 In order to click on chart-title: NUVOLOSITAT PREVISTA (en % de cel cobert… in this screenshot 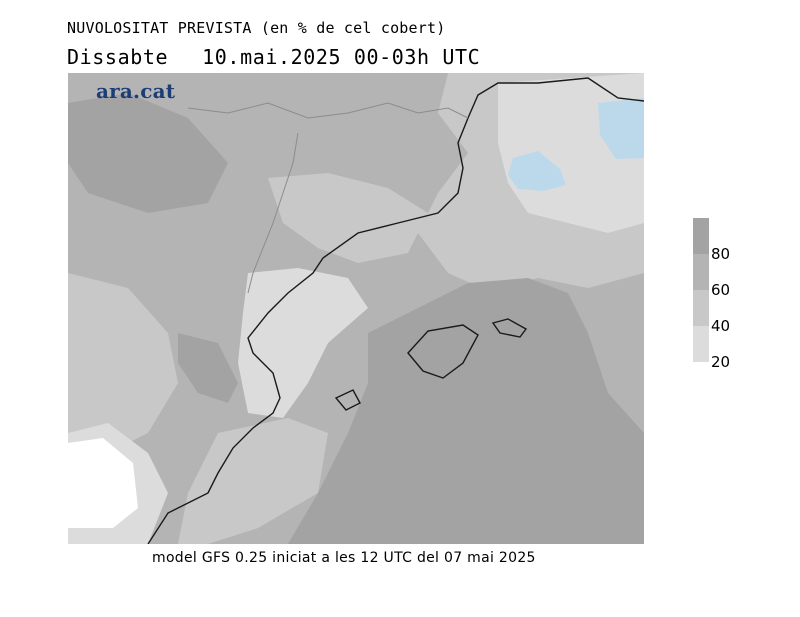, I will do `click(256, 28)`.